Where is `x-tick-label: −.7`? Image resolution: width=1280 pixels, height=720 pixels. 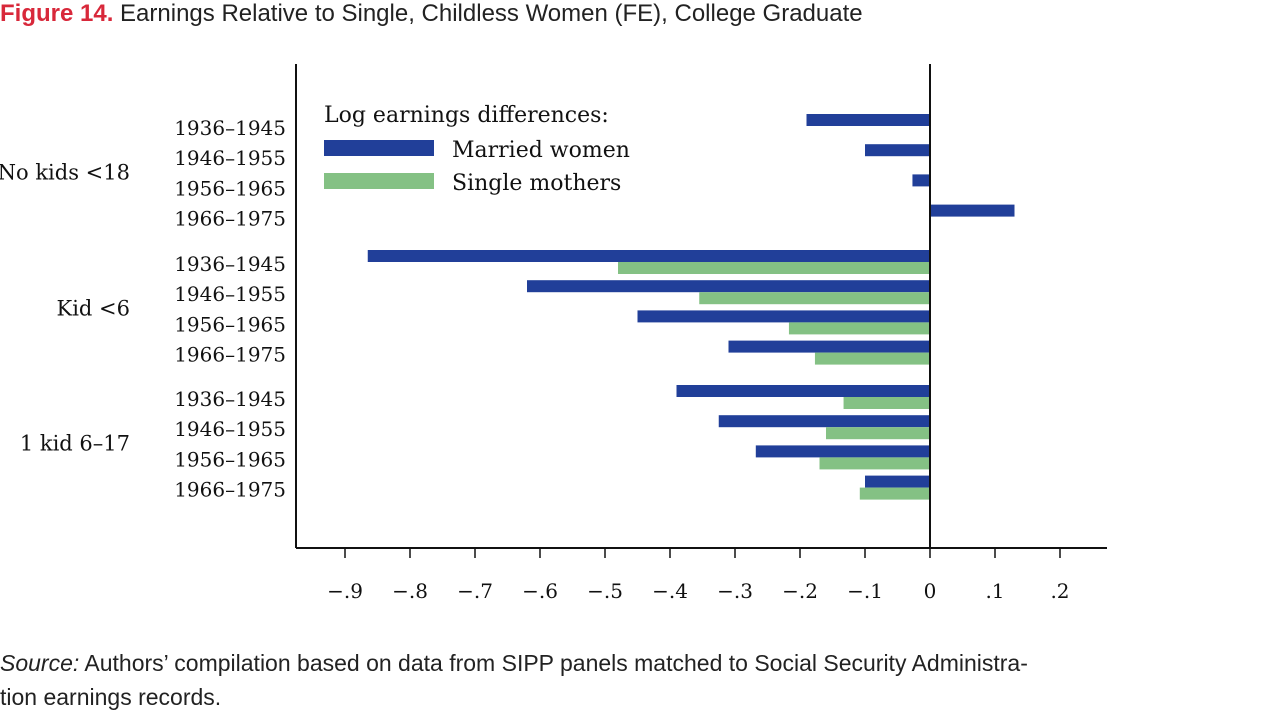 x-tick-label: −.7 is located at coordinates (475, 591).